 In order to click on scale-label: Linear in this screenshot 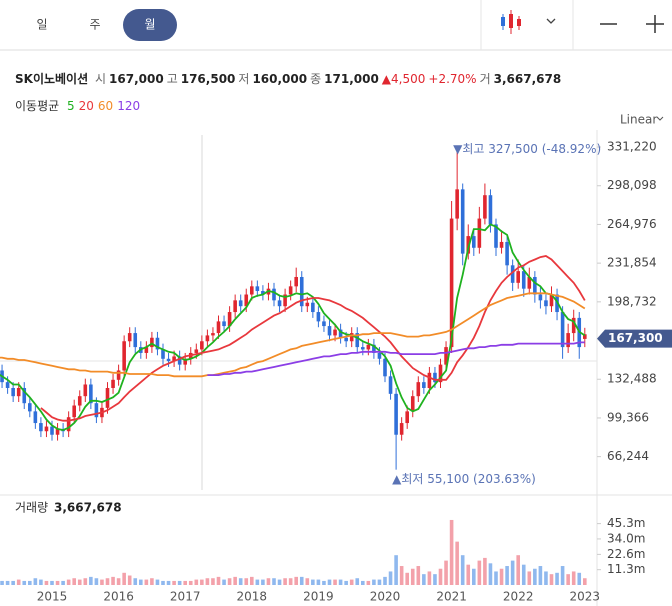, I will do `click(638, 120)`.